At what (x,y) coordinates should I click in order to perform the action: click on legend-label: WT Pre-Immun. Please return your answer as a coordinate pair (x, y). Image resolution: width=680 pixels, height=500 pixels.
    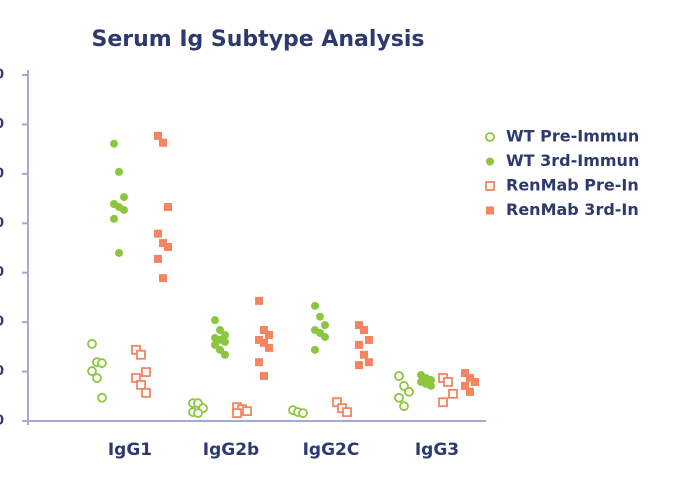
    Looking at the image, I should click on (572, 136).